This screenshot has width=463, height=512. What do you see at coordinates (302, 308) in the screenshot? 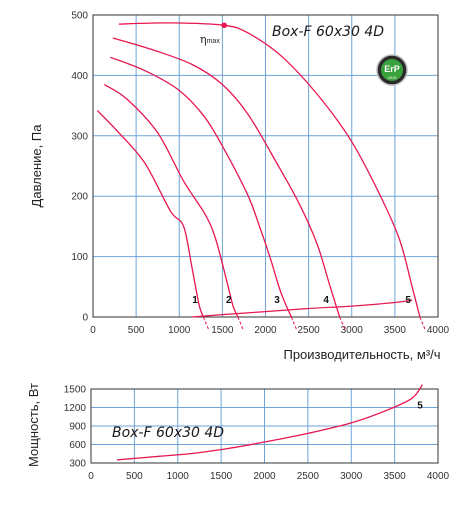
I see `system-curve` at bounding box center [302, 308].